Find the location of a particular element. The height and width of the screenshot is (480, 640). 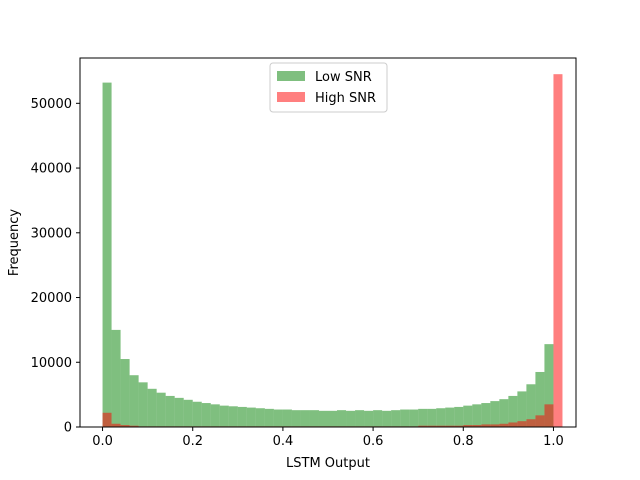

x-tick-label: 0.2 is located at coordinates (192, 441).